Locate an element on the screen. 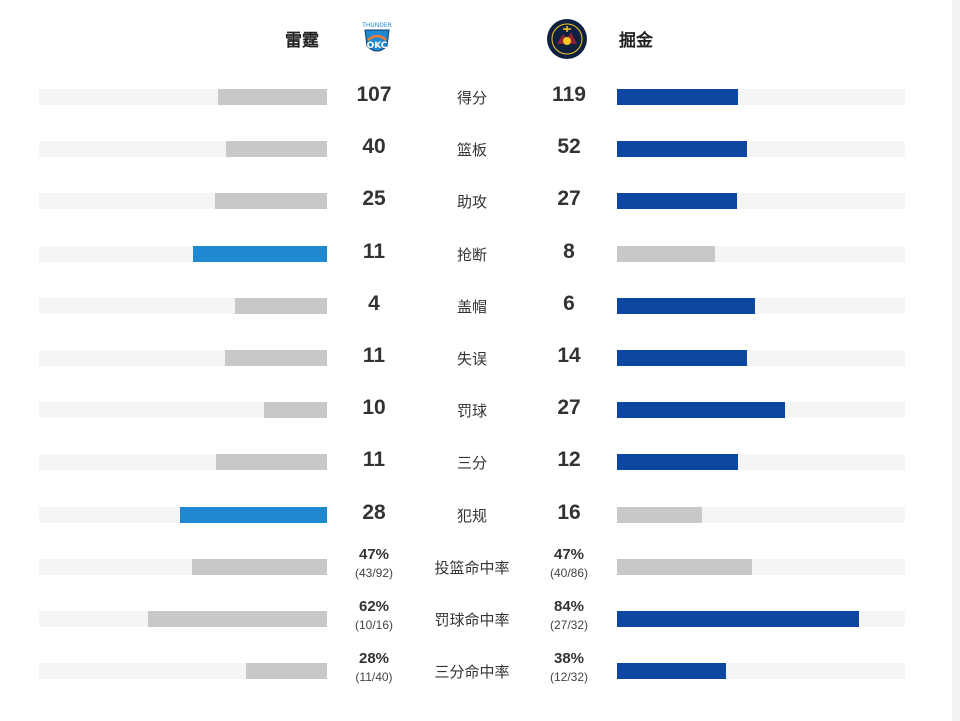  thunder-logo-icon: THUNDER OKC is located at coordinates (376, 37).